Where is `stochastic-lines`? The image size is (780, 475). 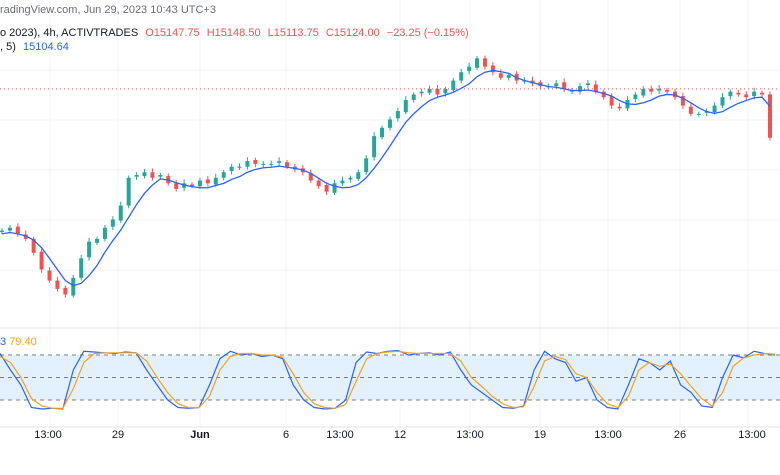
stochastic-lines is located at coordinates (388, 379).